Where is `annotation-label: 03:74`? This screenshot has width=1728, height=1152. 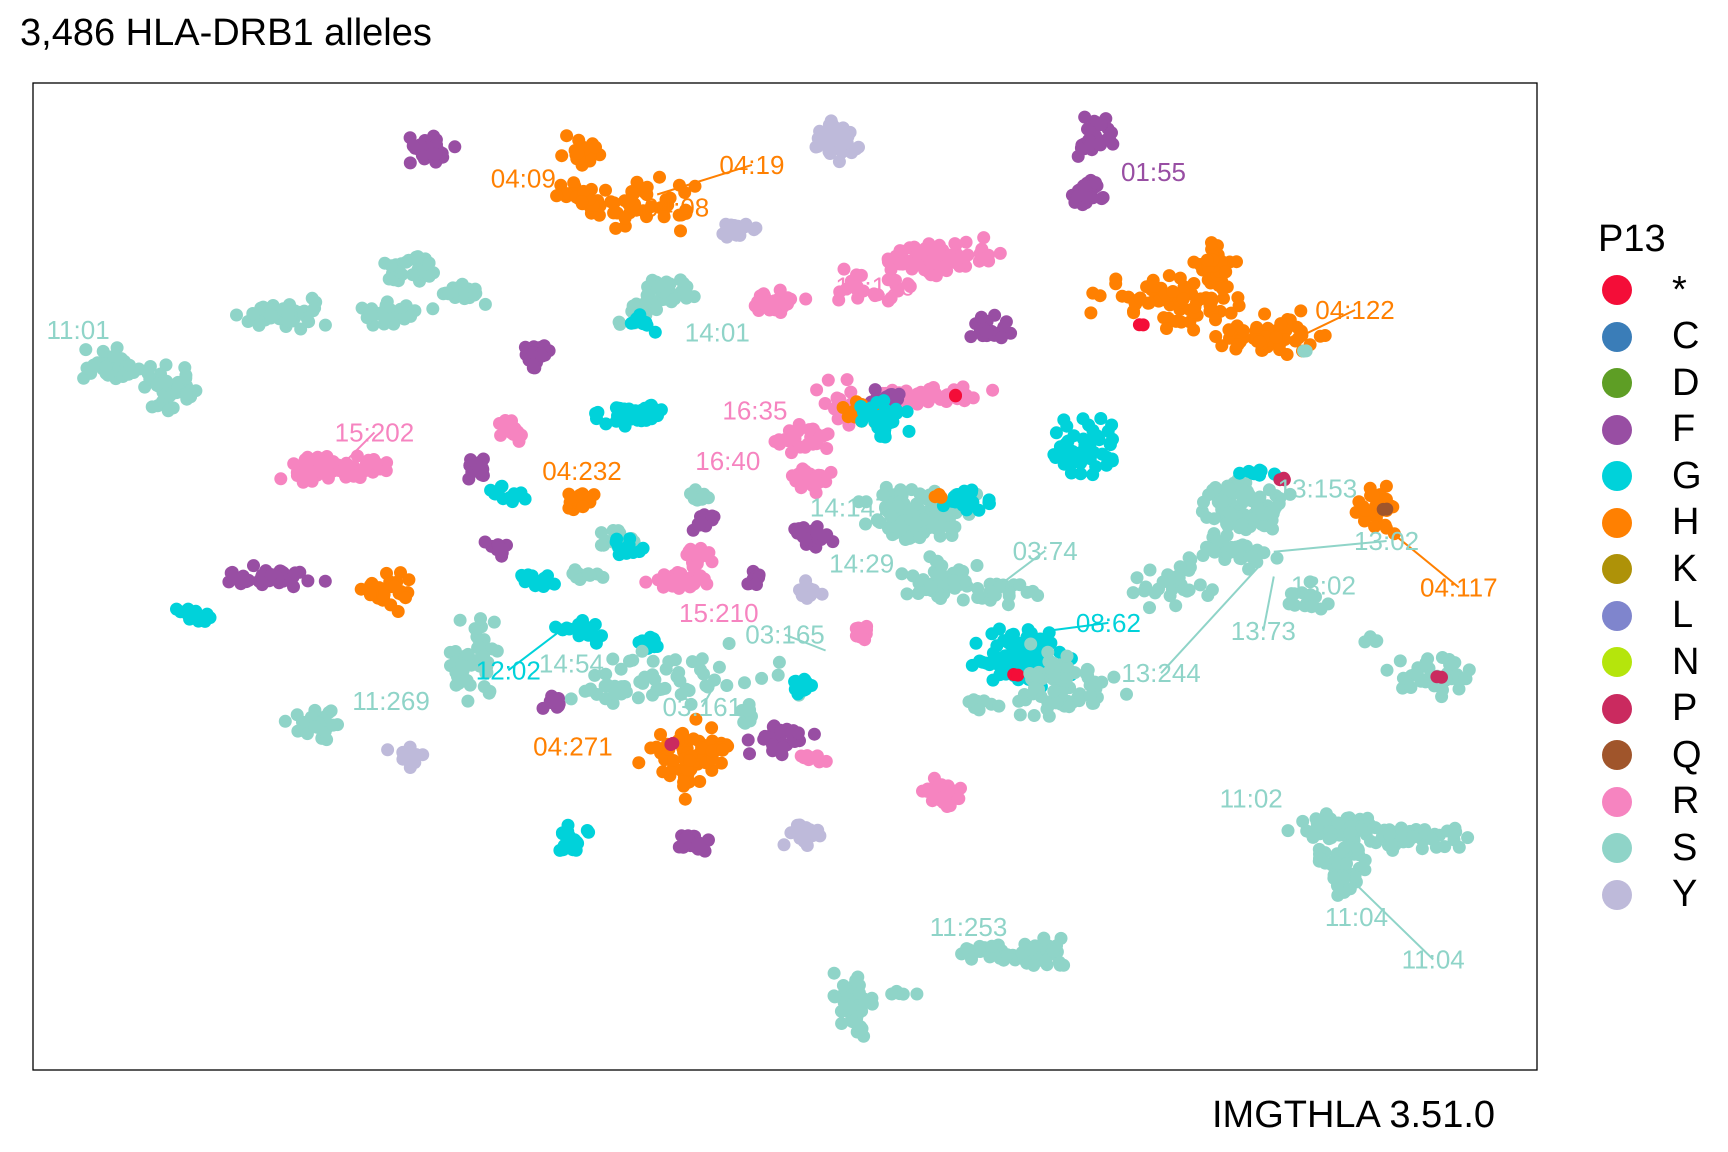 annotation-label: 03:74 is located at coordinates (1045, 551).